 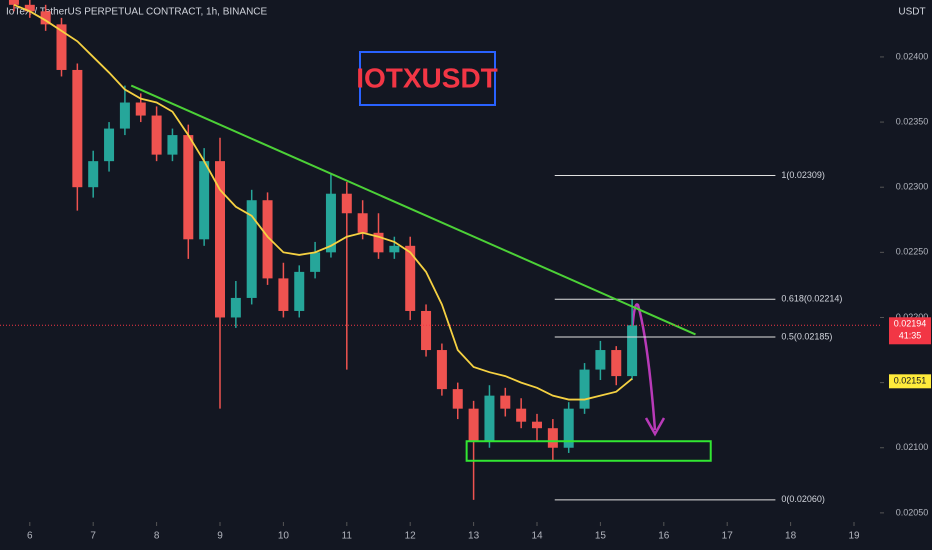 I want to click on last-price-box, so click(x=910, y=331).